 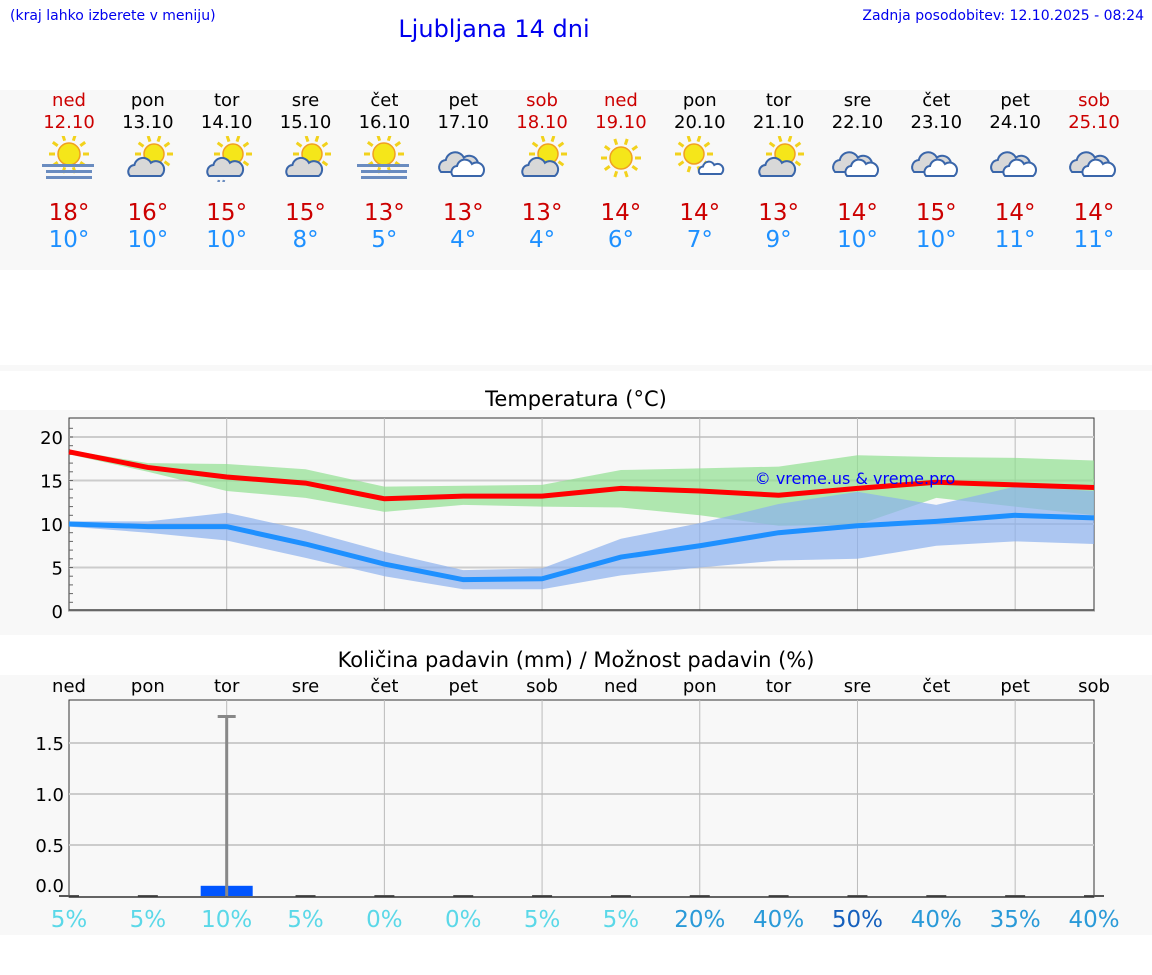 I want to click on day-column: tor 14.10 15° 10°, so click(x=227, y=180).